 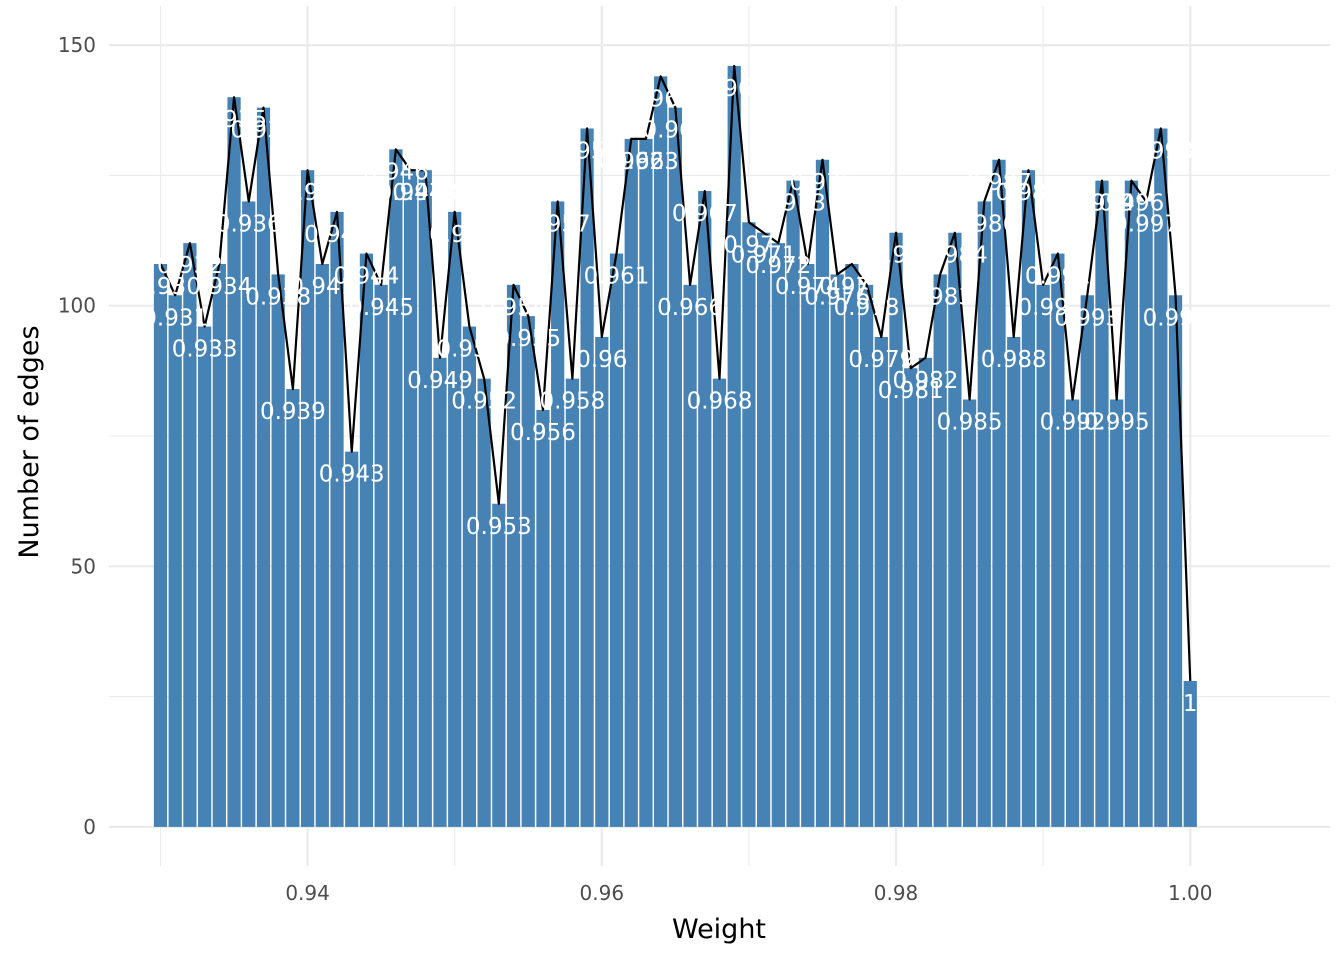 I want to click on bar-label: 0.976, so click(x=837, y=297).